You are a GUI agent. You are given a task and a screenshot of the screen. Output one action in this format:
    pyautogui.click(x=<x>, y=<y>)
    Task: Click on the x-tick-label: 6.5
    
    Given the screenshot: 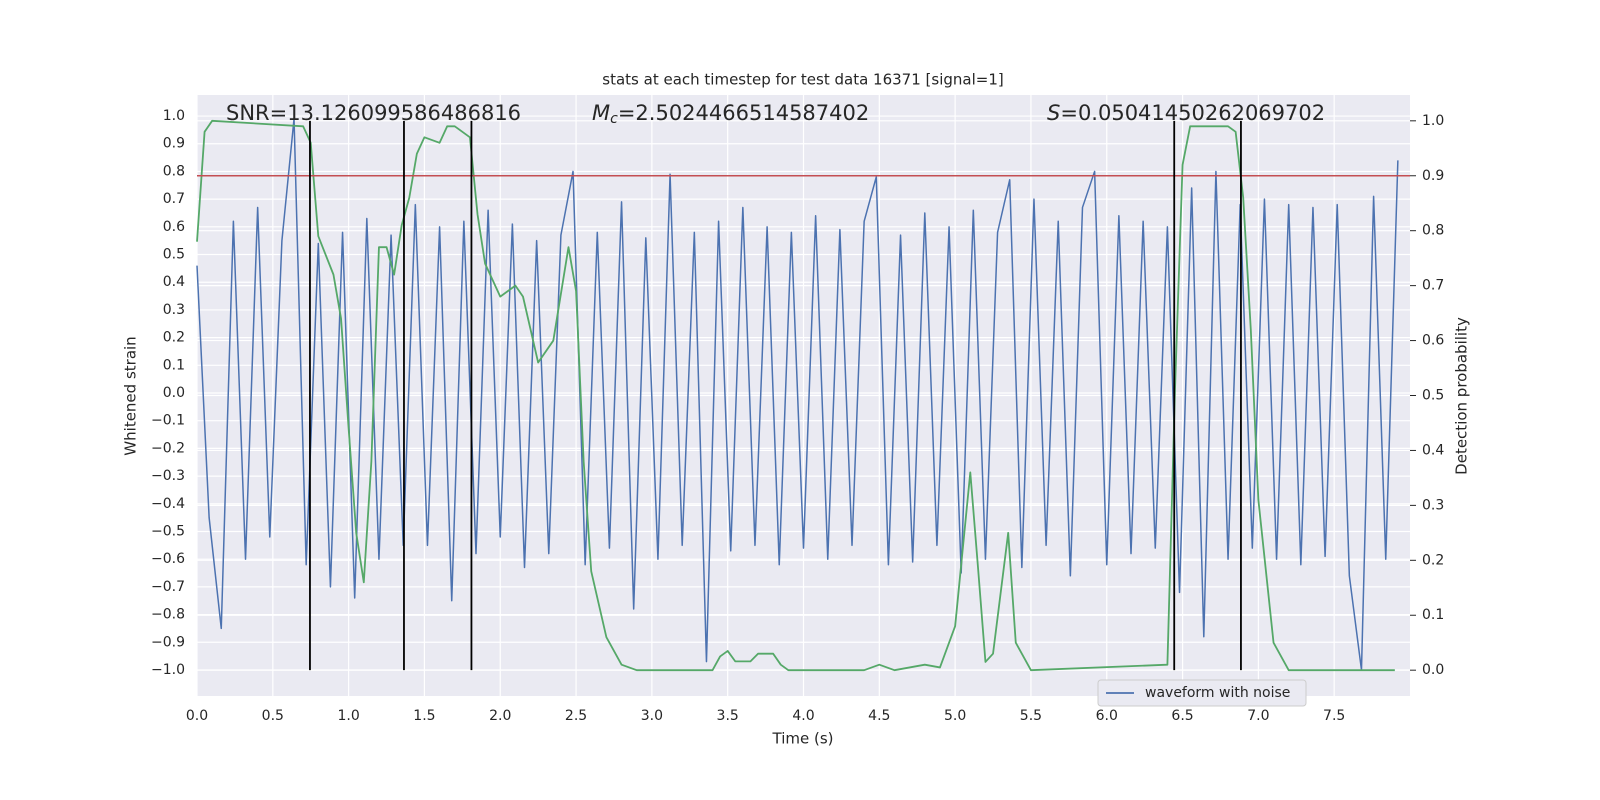 What is the action you would take?
    pyautogui.click(x=1182, y=716)
    